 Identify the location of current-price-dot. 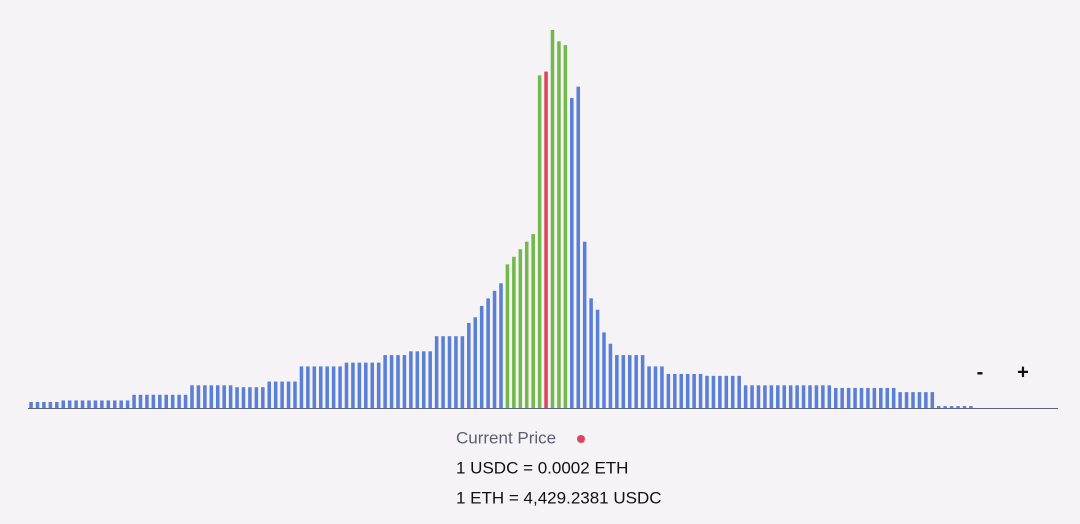
(581, 439).